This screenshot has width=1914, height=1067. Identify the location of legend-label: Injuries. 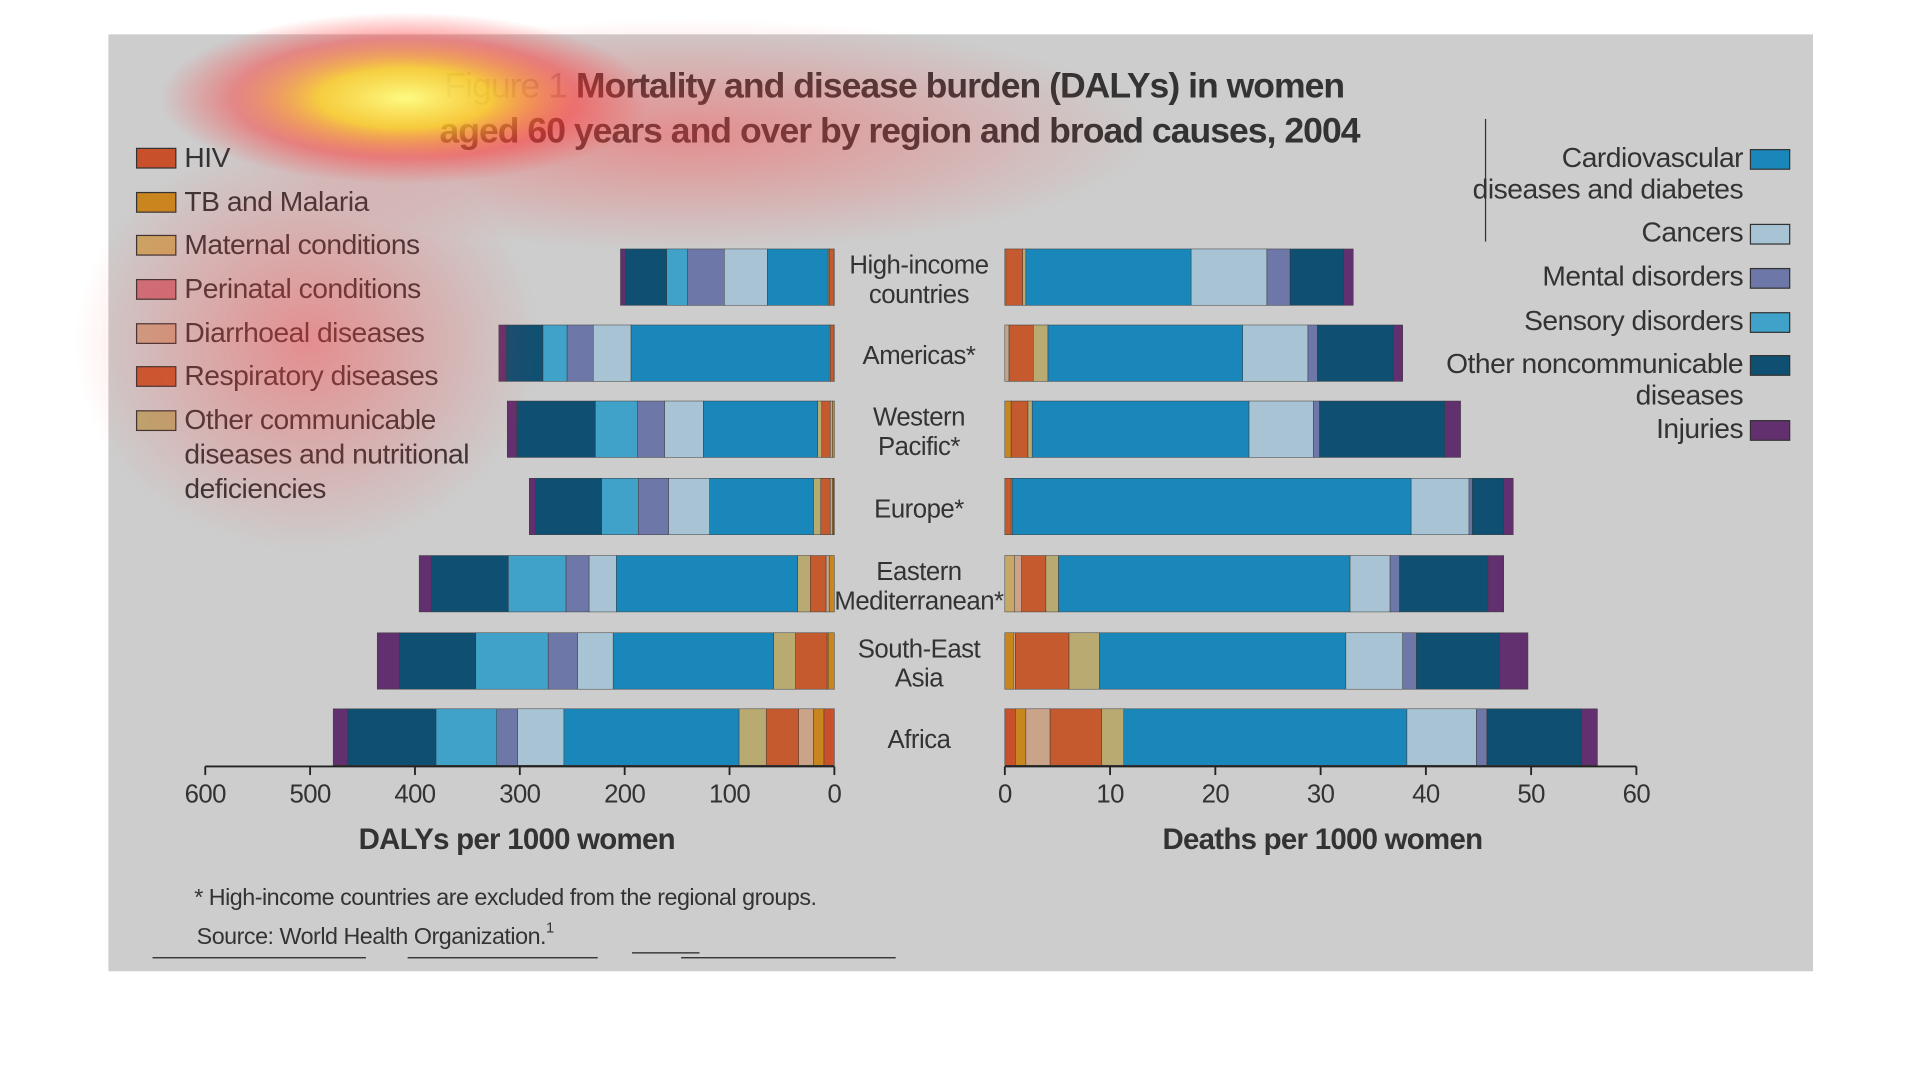
(1700, 428).